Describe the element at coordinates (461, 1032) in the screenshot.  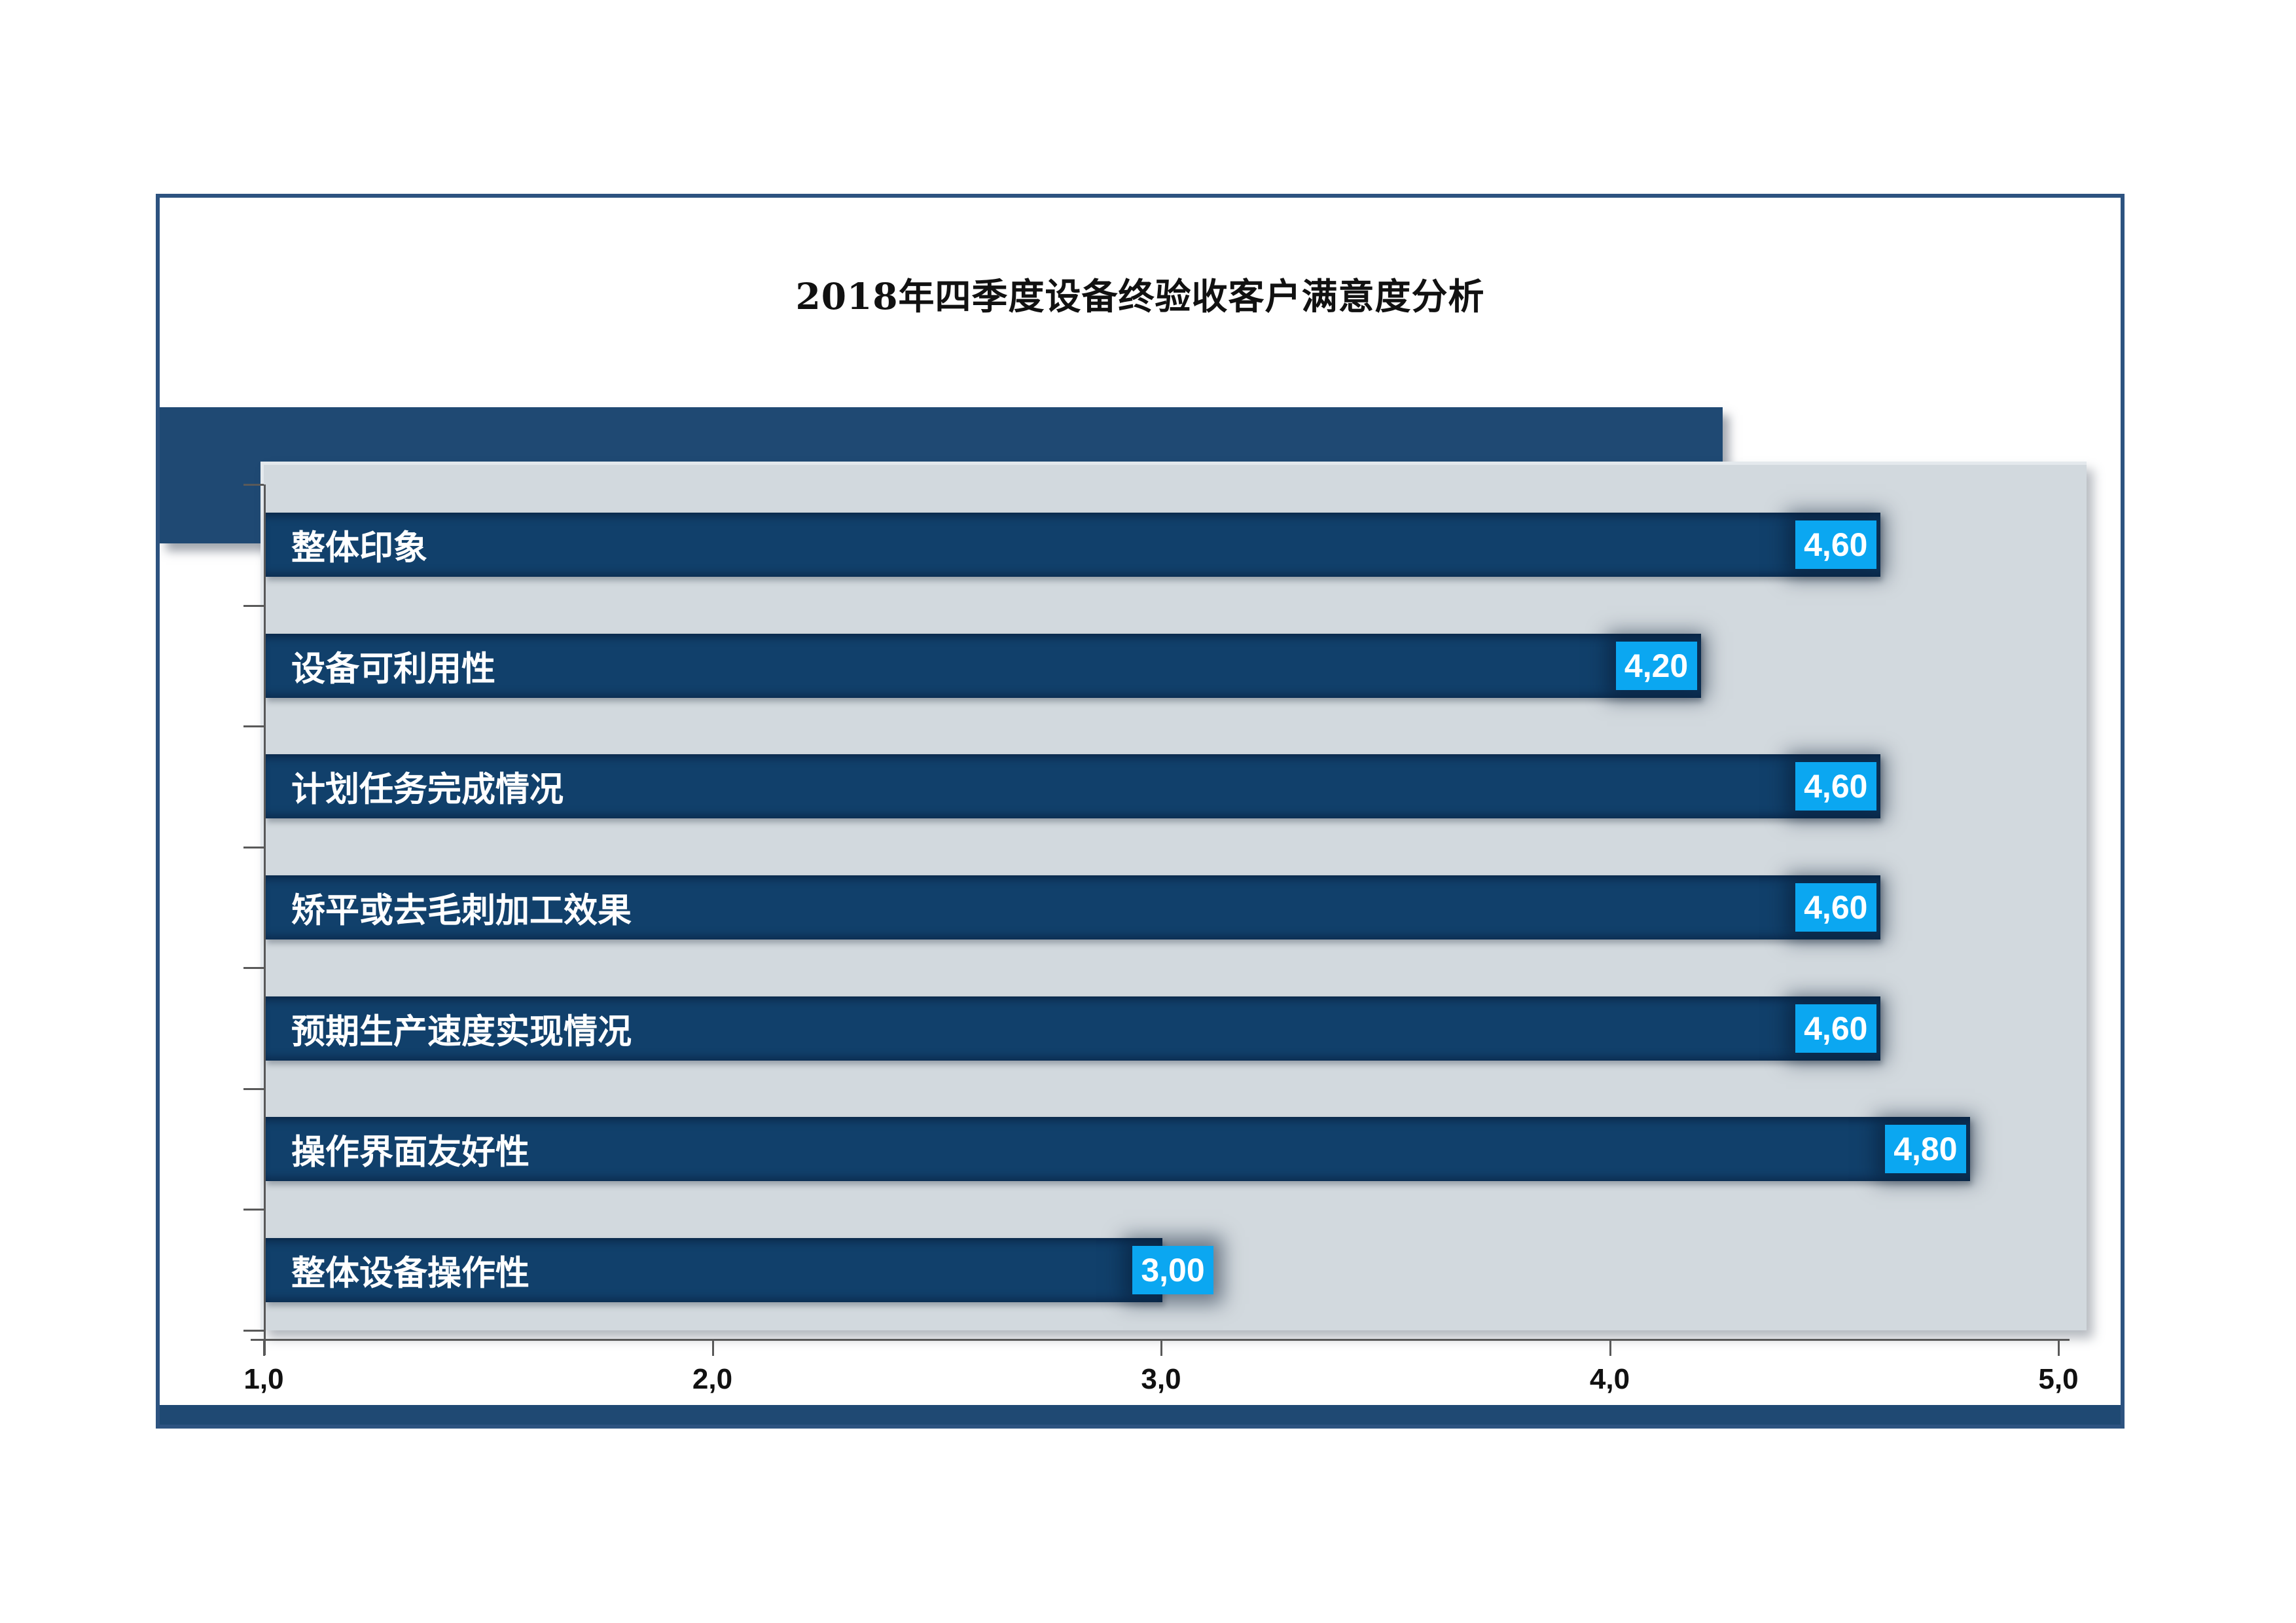
I see `bar-category-label: 预期生产速度实现情况` at that location.